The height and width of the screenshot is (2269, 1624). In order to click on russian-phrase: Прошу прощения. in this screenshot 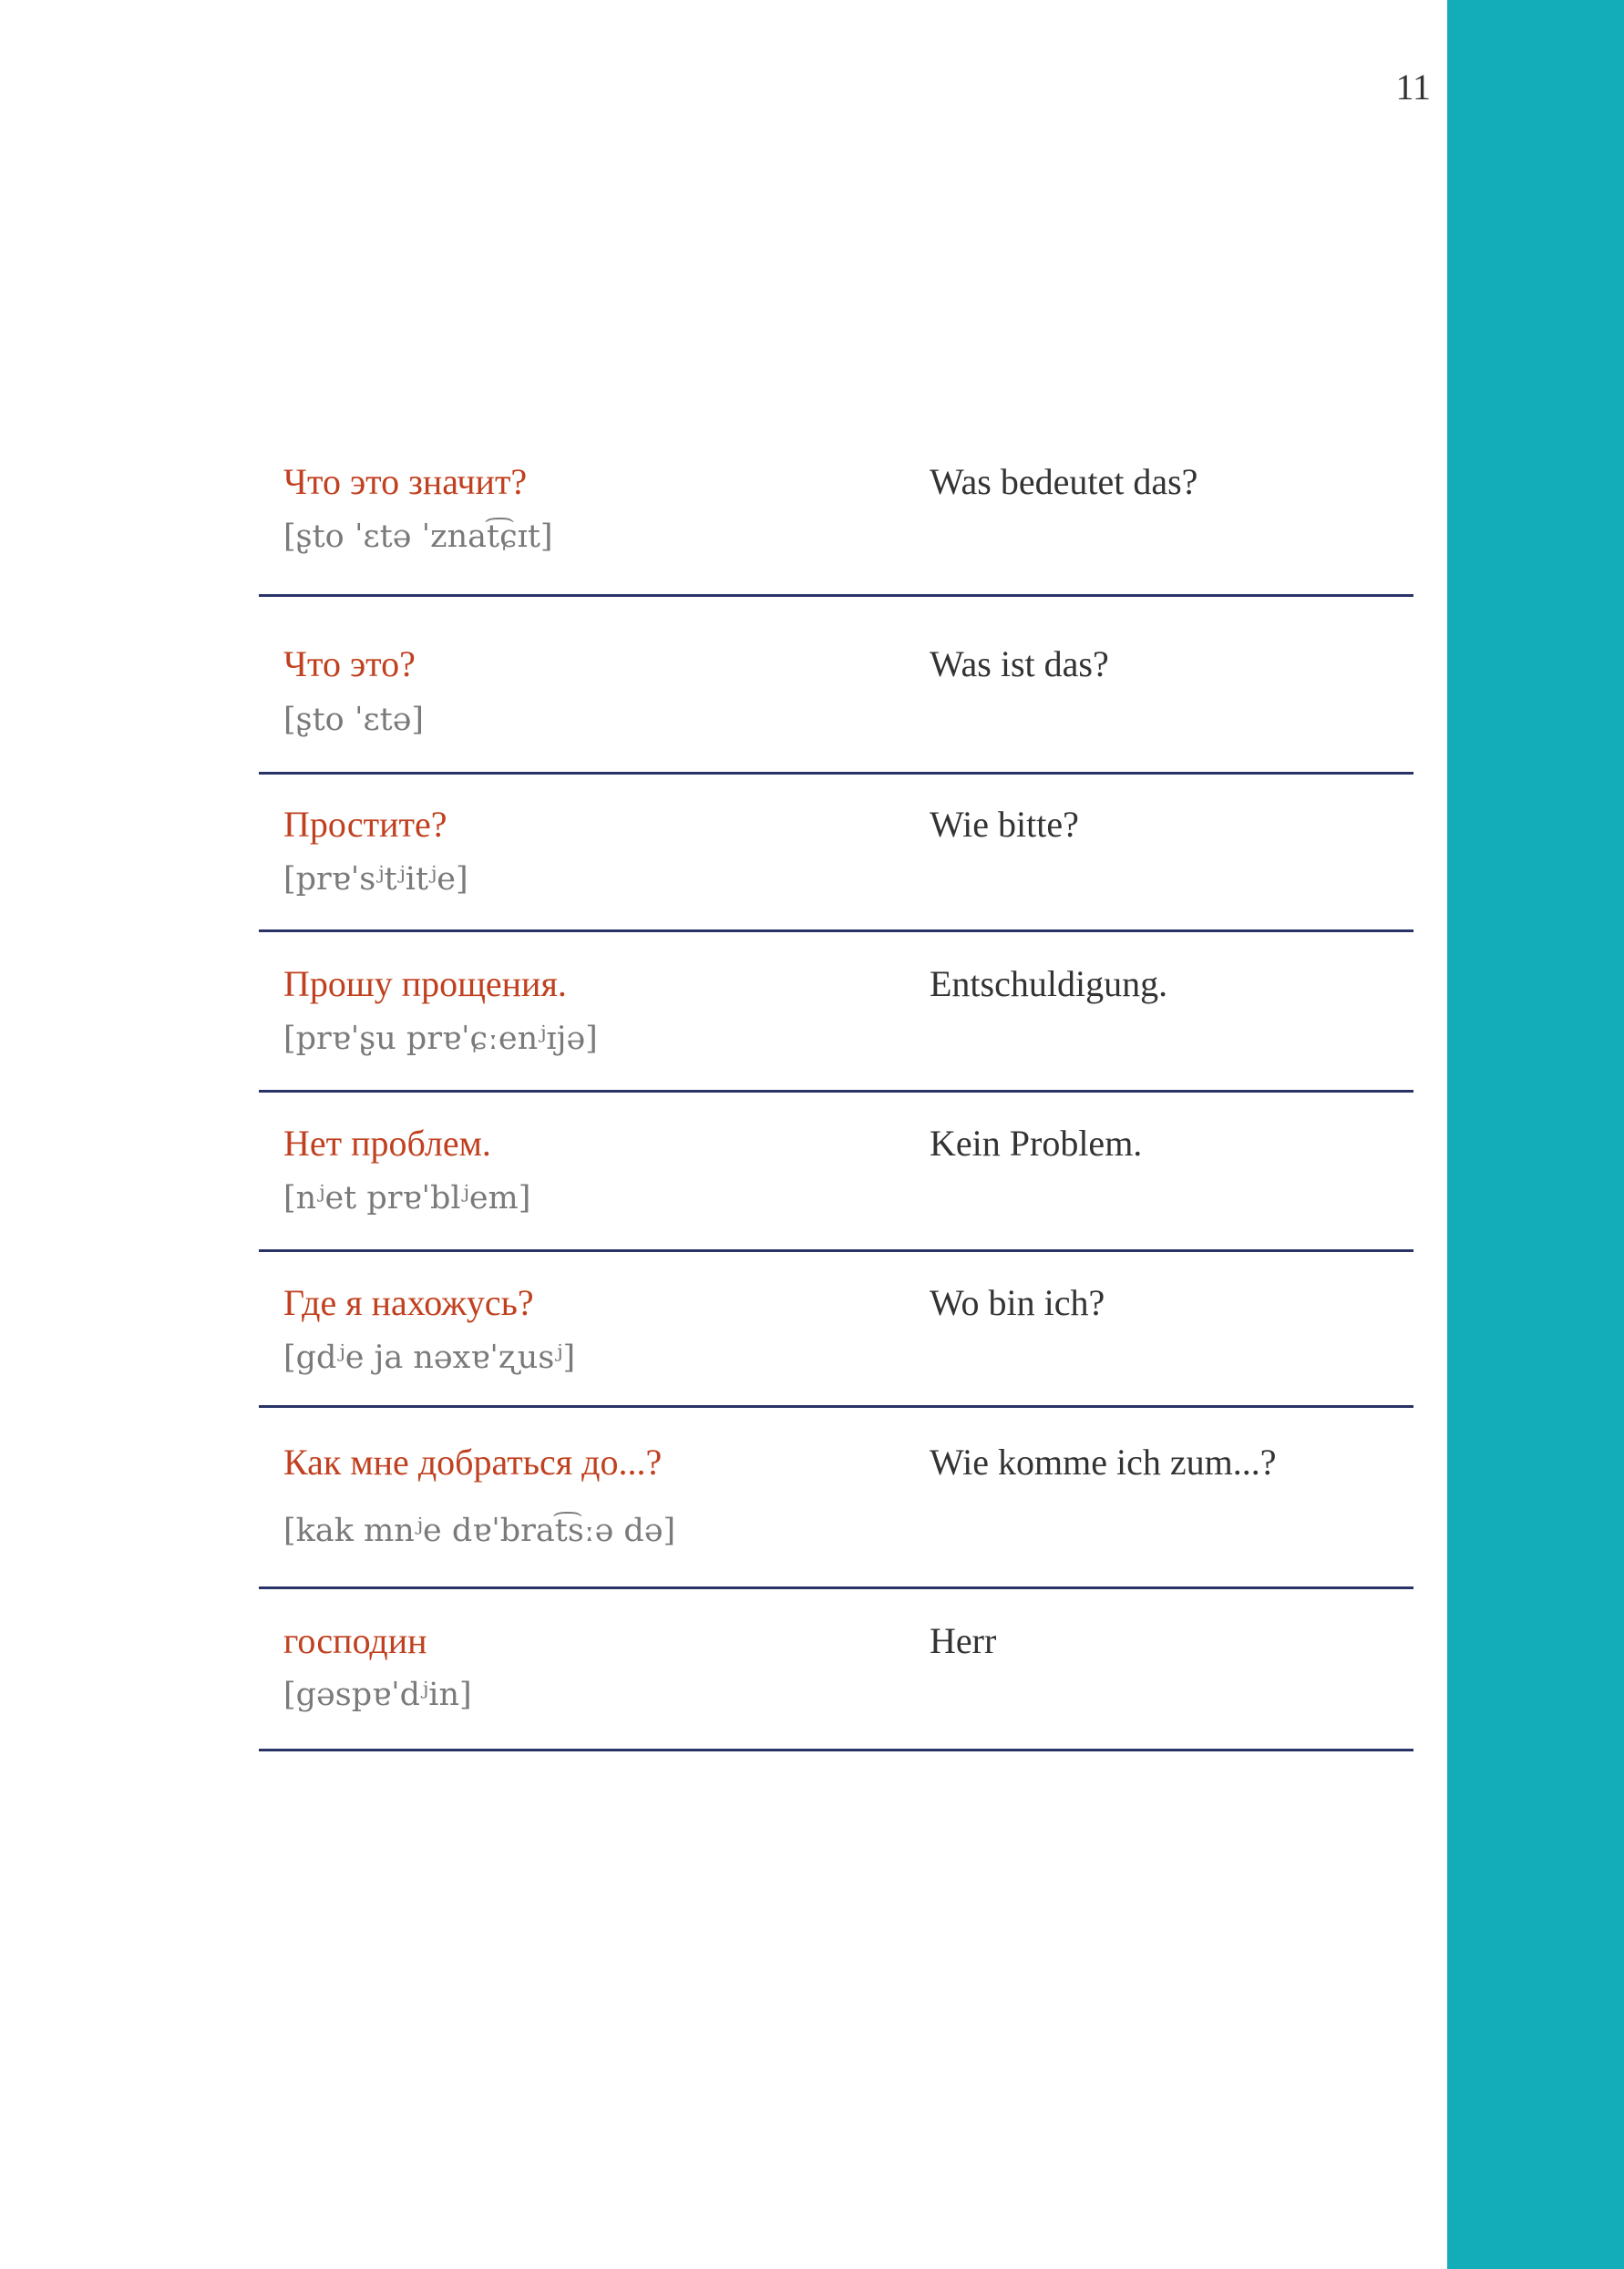, I will do `click(425, 983)`.